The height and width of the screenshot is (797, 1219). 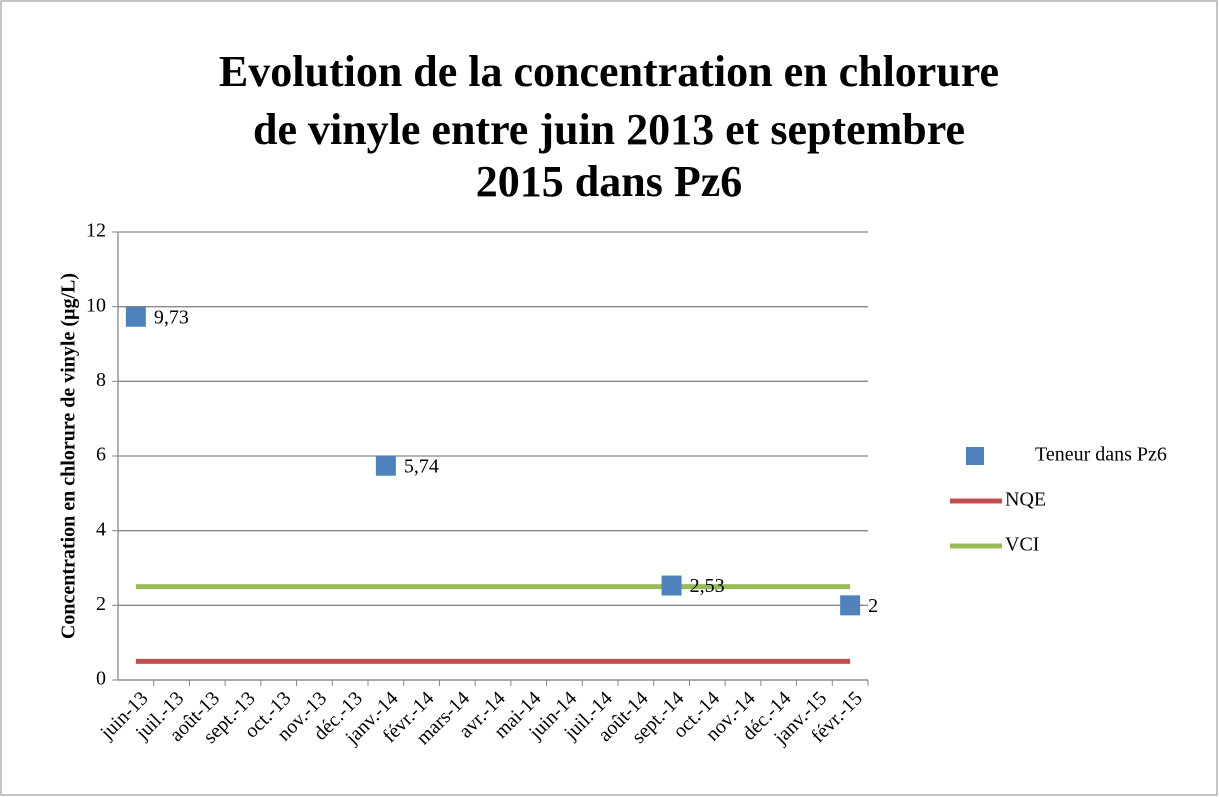 I want to click on data-label: 2,53, so click(x=707, y=586).